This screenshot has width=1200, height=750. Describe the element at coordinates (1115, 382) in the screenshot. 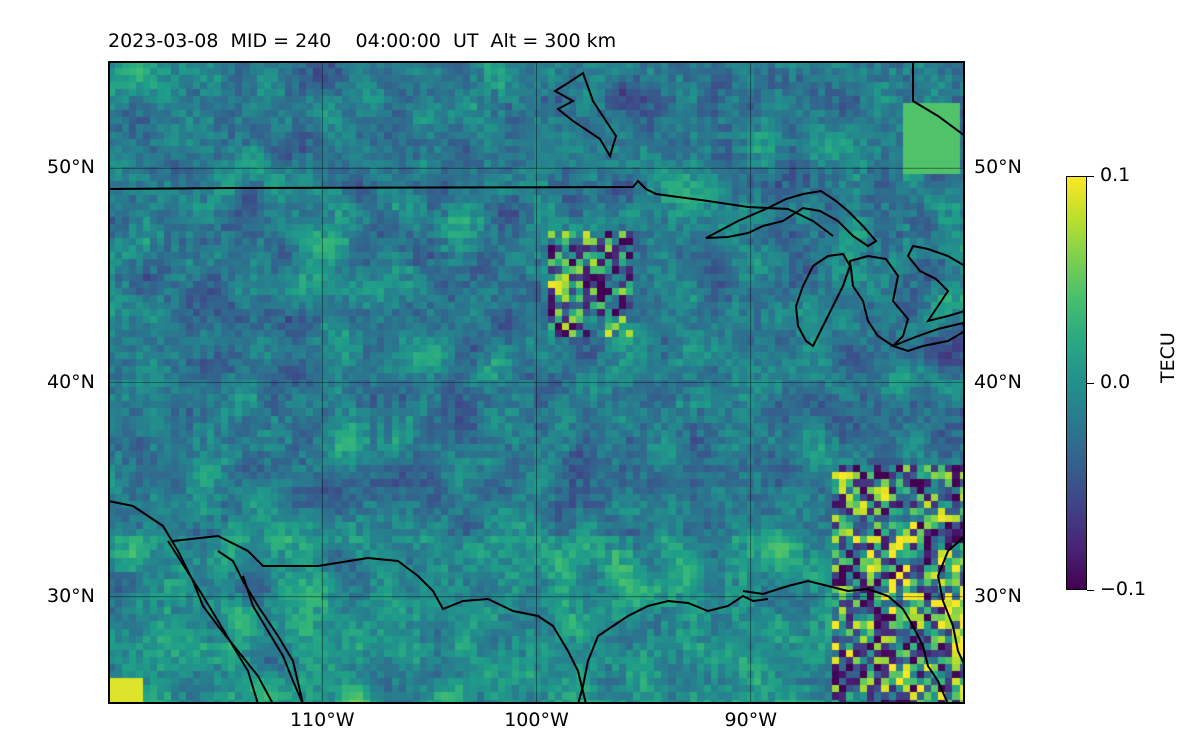

I see `colorbar-tick-label: 0.0` at that location.